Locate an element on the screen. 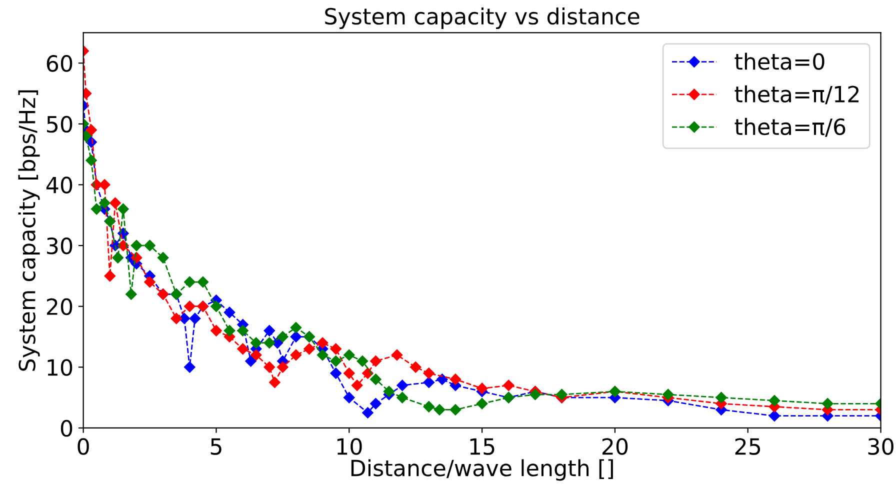 The width and height of the screenshot is (896, 488). x-tick-label: 30 is located at coordinates (881, 446).